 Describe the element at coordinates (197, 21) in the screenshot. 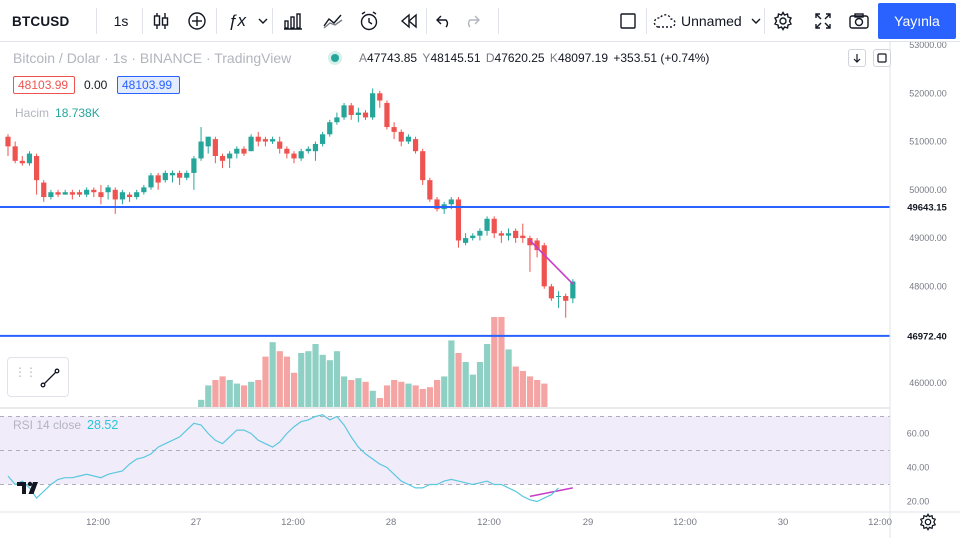

I see `add-indicator-icon` at that location.